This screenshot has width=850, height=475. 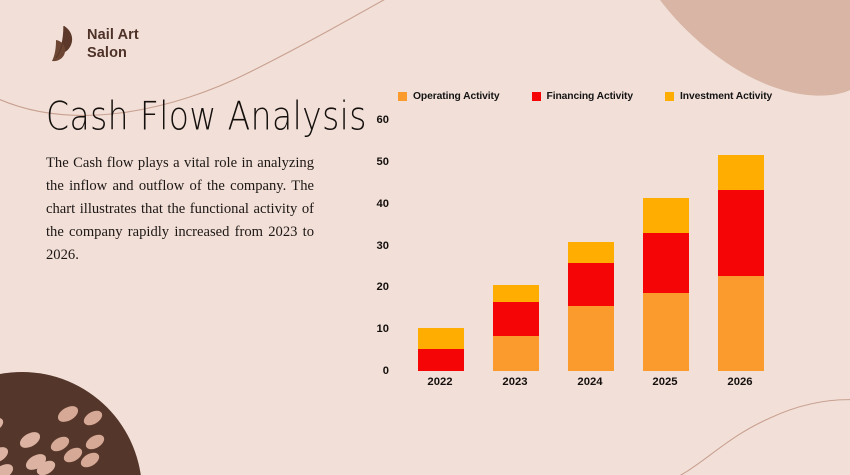 I want to click on footer-curve, so click(x=764, y=437).